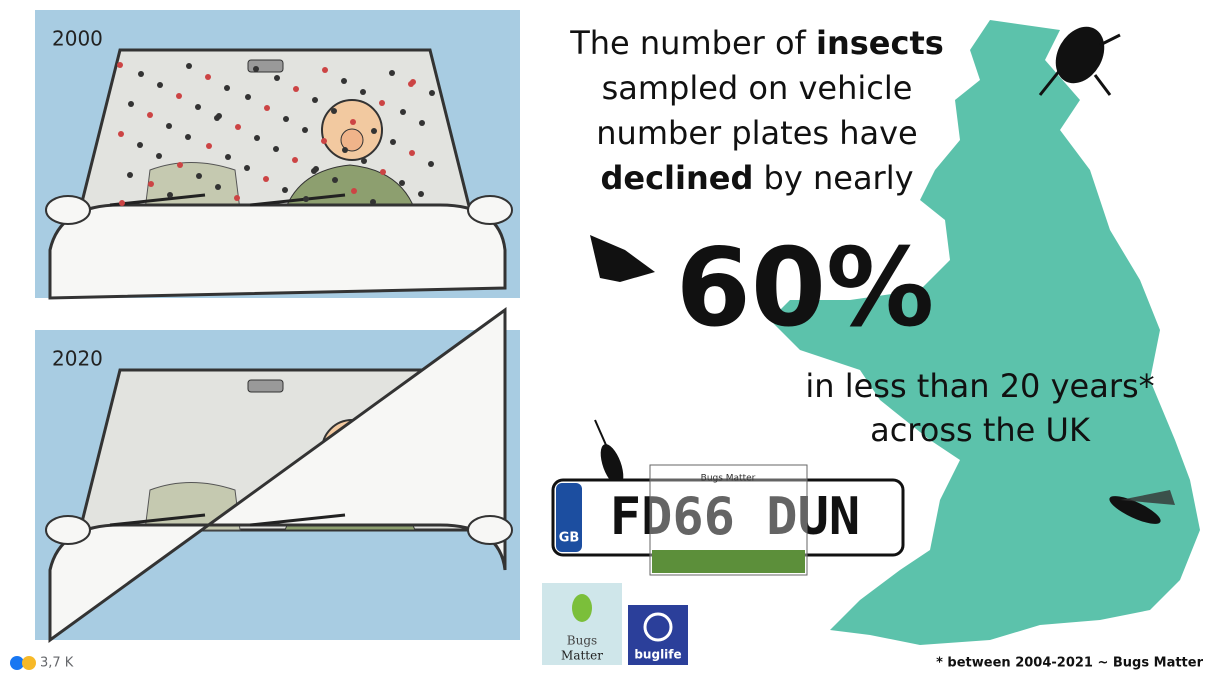 The width and height of the screenshot is (1211, 673). Describe the element at coordinates (582, 656) in the screenshot. I see `logo-text: Matter` at that location.